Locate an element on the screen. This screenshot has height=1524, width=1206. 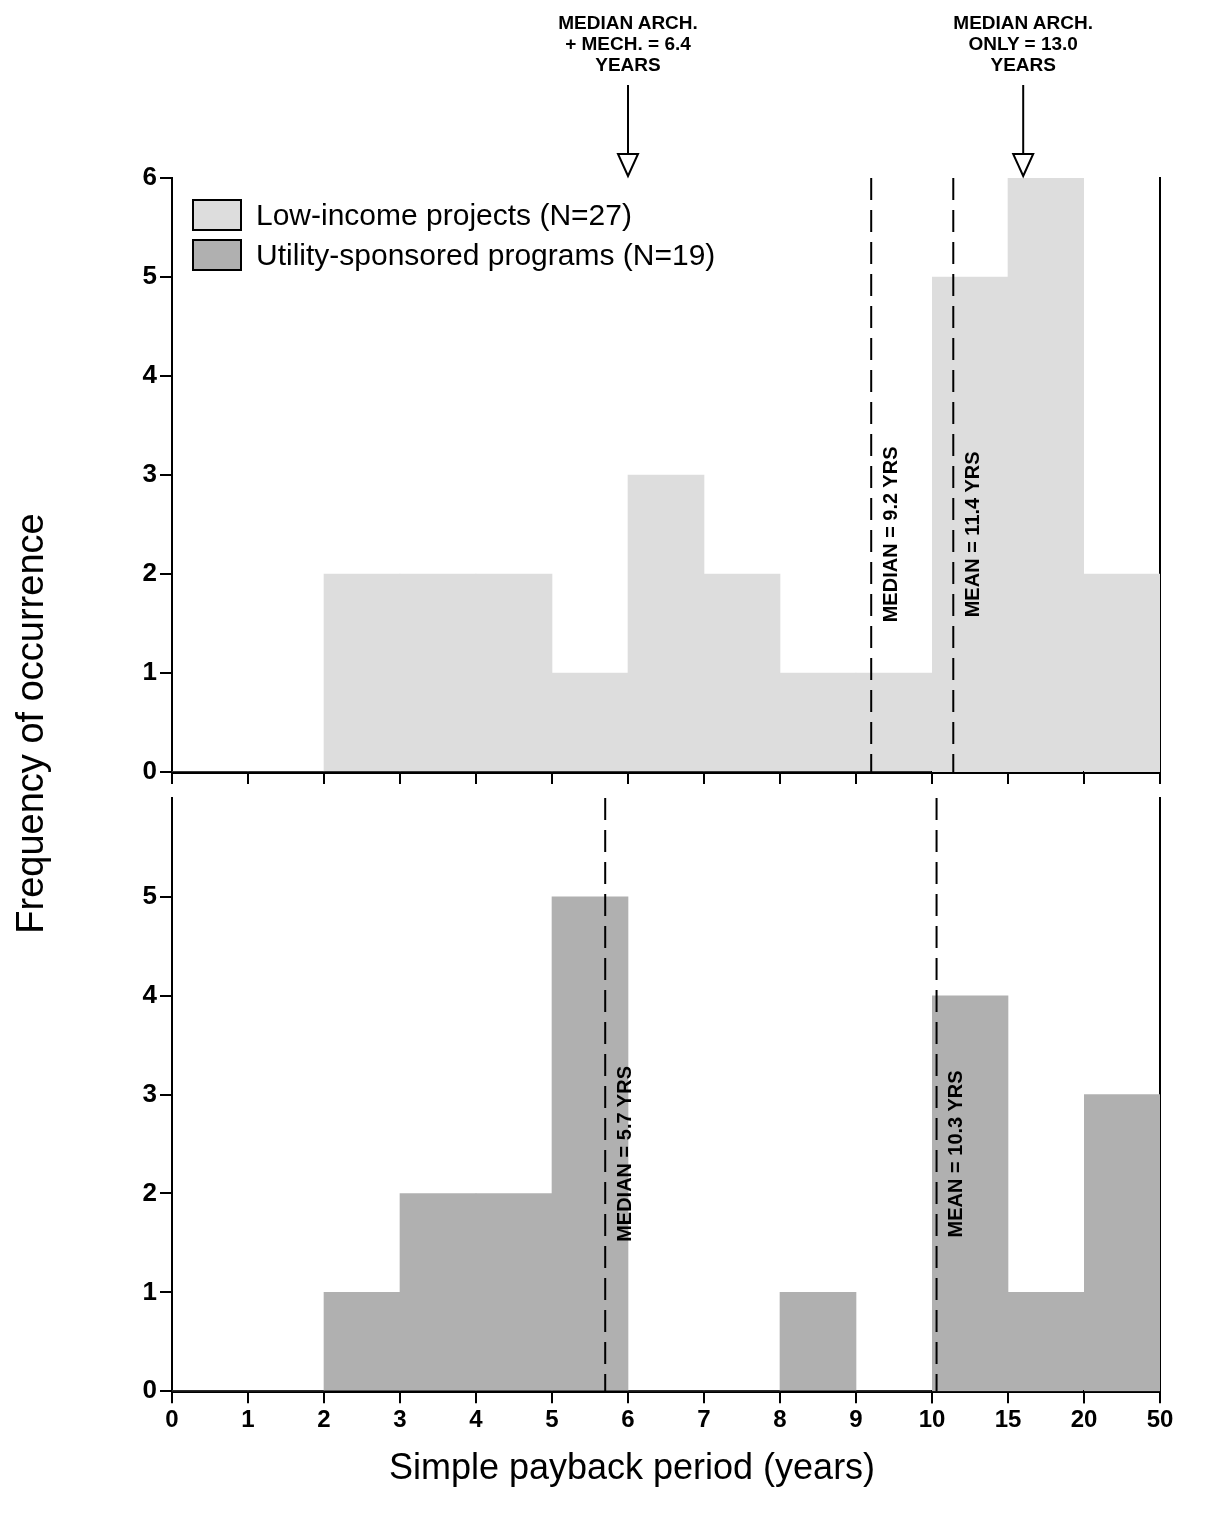
x-tick-label: 15 is located at coordinates (1008, 1419).